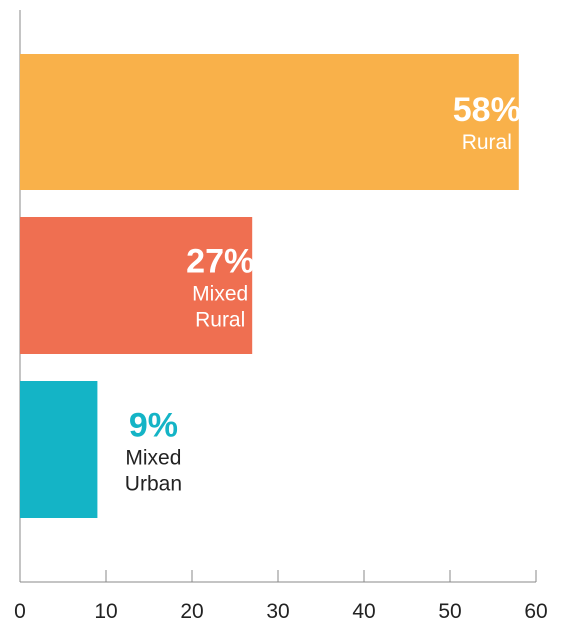 This screenshot has width=564, height=624. What do you see at coordinates (281, 596) in the screenshot?
I see `x-axis-ticks: 0 10 20 30 40 50 60` at bounding box center [281, 596].